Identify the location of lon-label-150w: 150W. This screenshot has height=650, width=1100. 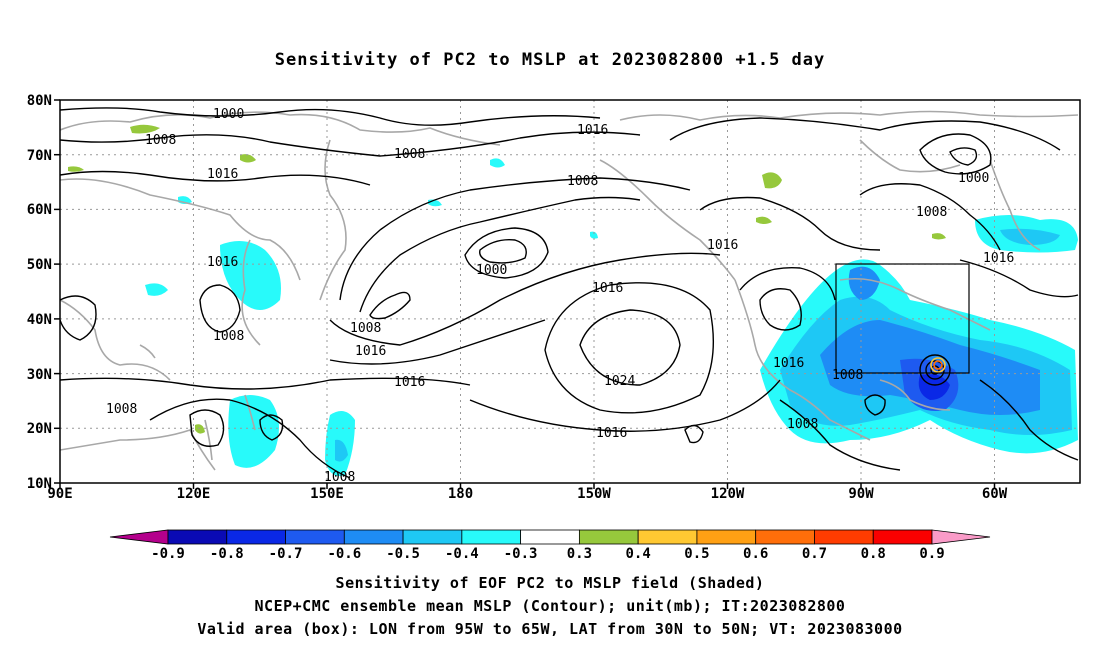
(594, 494).